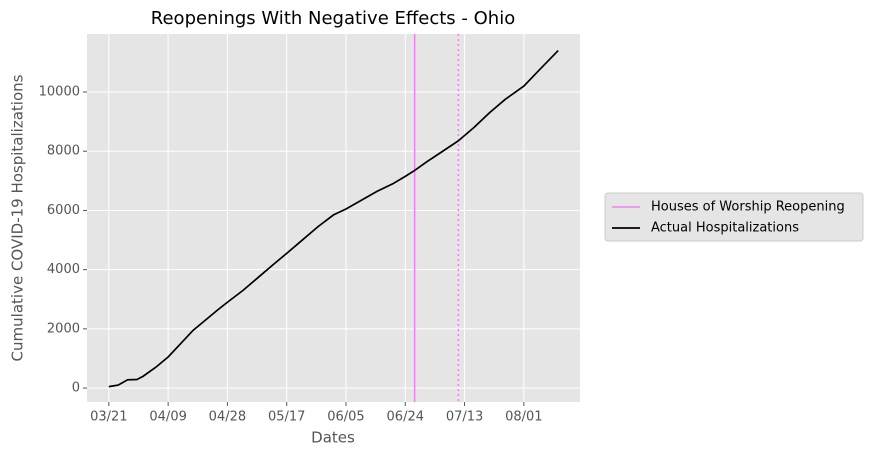 The width and height of the screenshot is (873, 457). What do you see at coordinates (63, 328) in the screenshot?
I see `y-tick-label: 2000` at bounding box center [63, 328].